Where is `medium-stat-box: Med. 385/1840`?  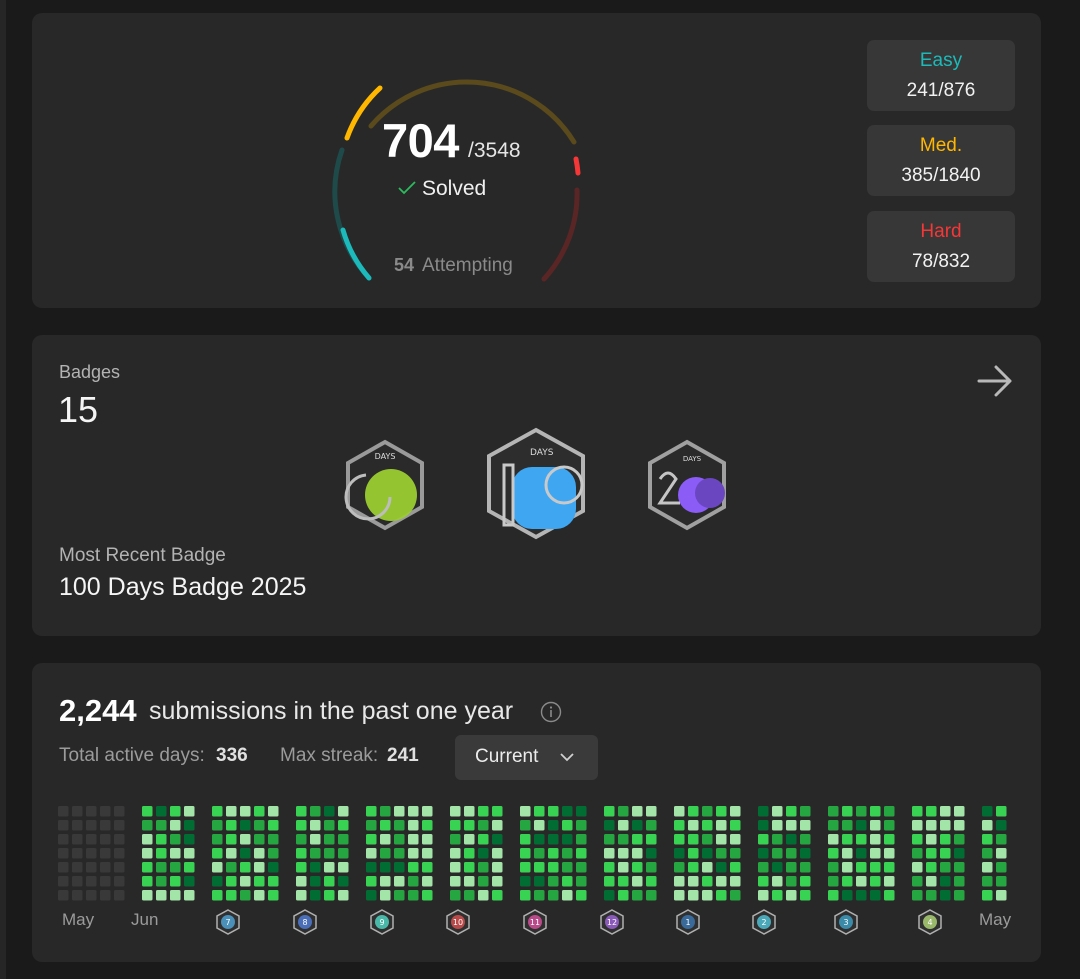
medium-stat-box: Med. 385/1840 is located at coordinates (941, 160).